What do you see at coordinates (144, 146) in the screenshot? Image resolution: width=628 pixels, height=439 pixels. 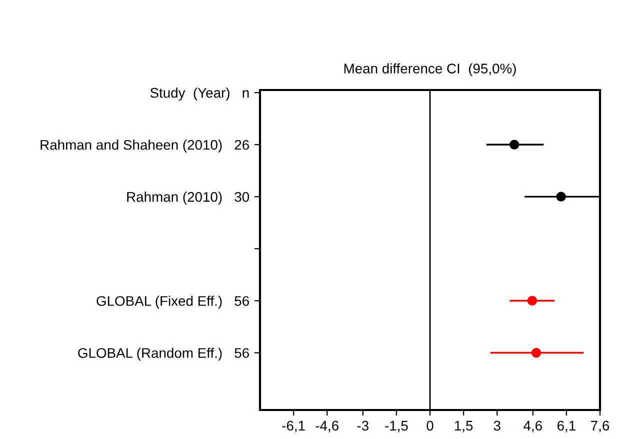 I see `y-tick-label: Rahman and Shaheen (2010) 26` at bounding box center [144, 146].